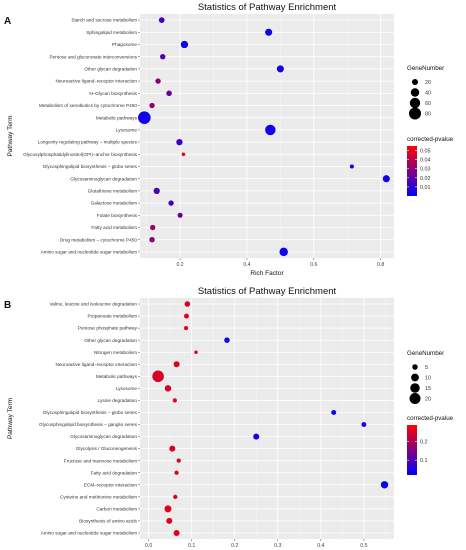 The width and height of the screenshot is (466, 550). What do you see at coordinates (113, 93) in the screenshot?
I see `y-tick-label: N–Glycan biosynthesis` at bounding box center [113, 93].